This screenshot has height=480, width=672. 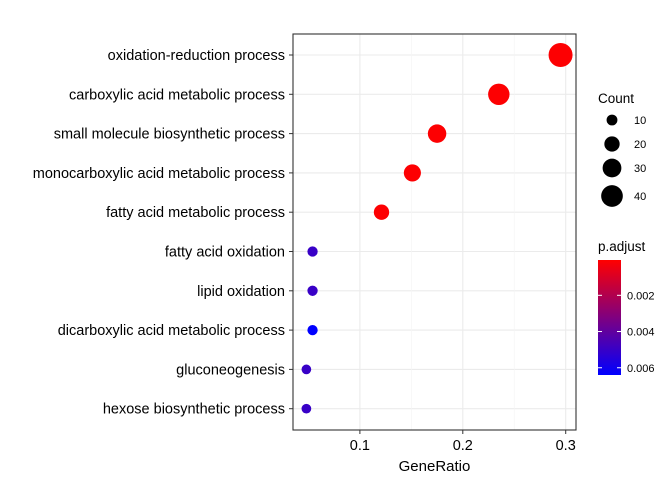 What do you see at coordinates (177, 95) in the screenshot?
I see `y-tick-label: carboxylic acid metabolic process` at bounding box center [177, 95].